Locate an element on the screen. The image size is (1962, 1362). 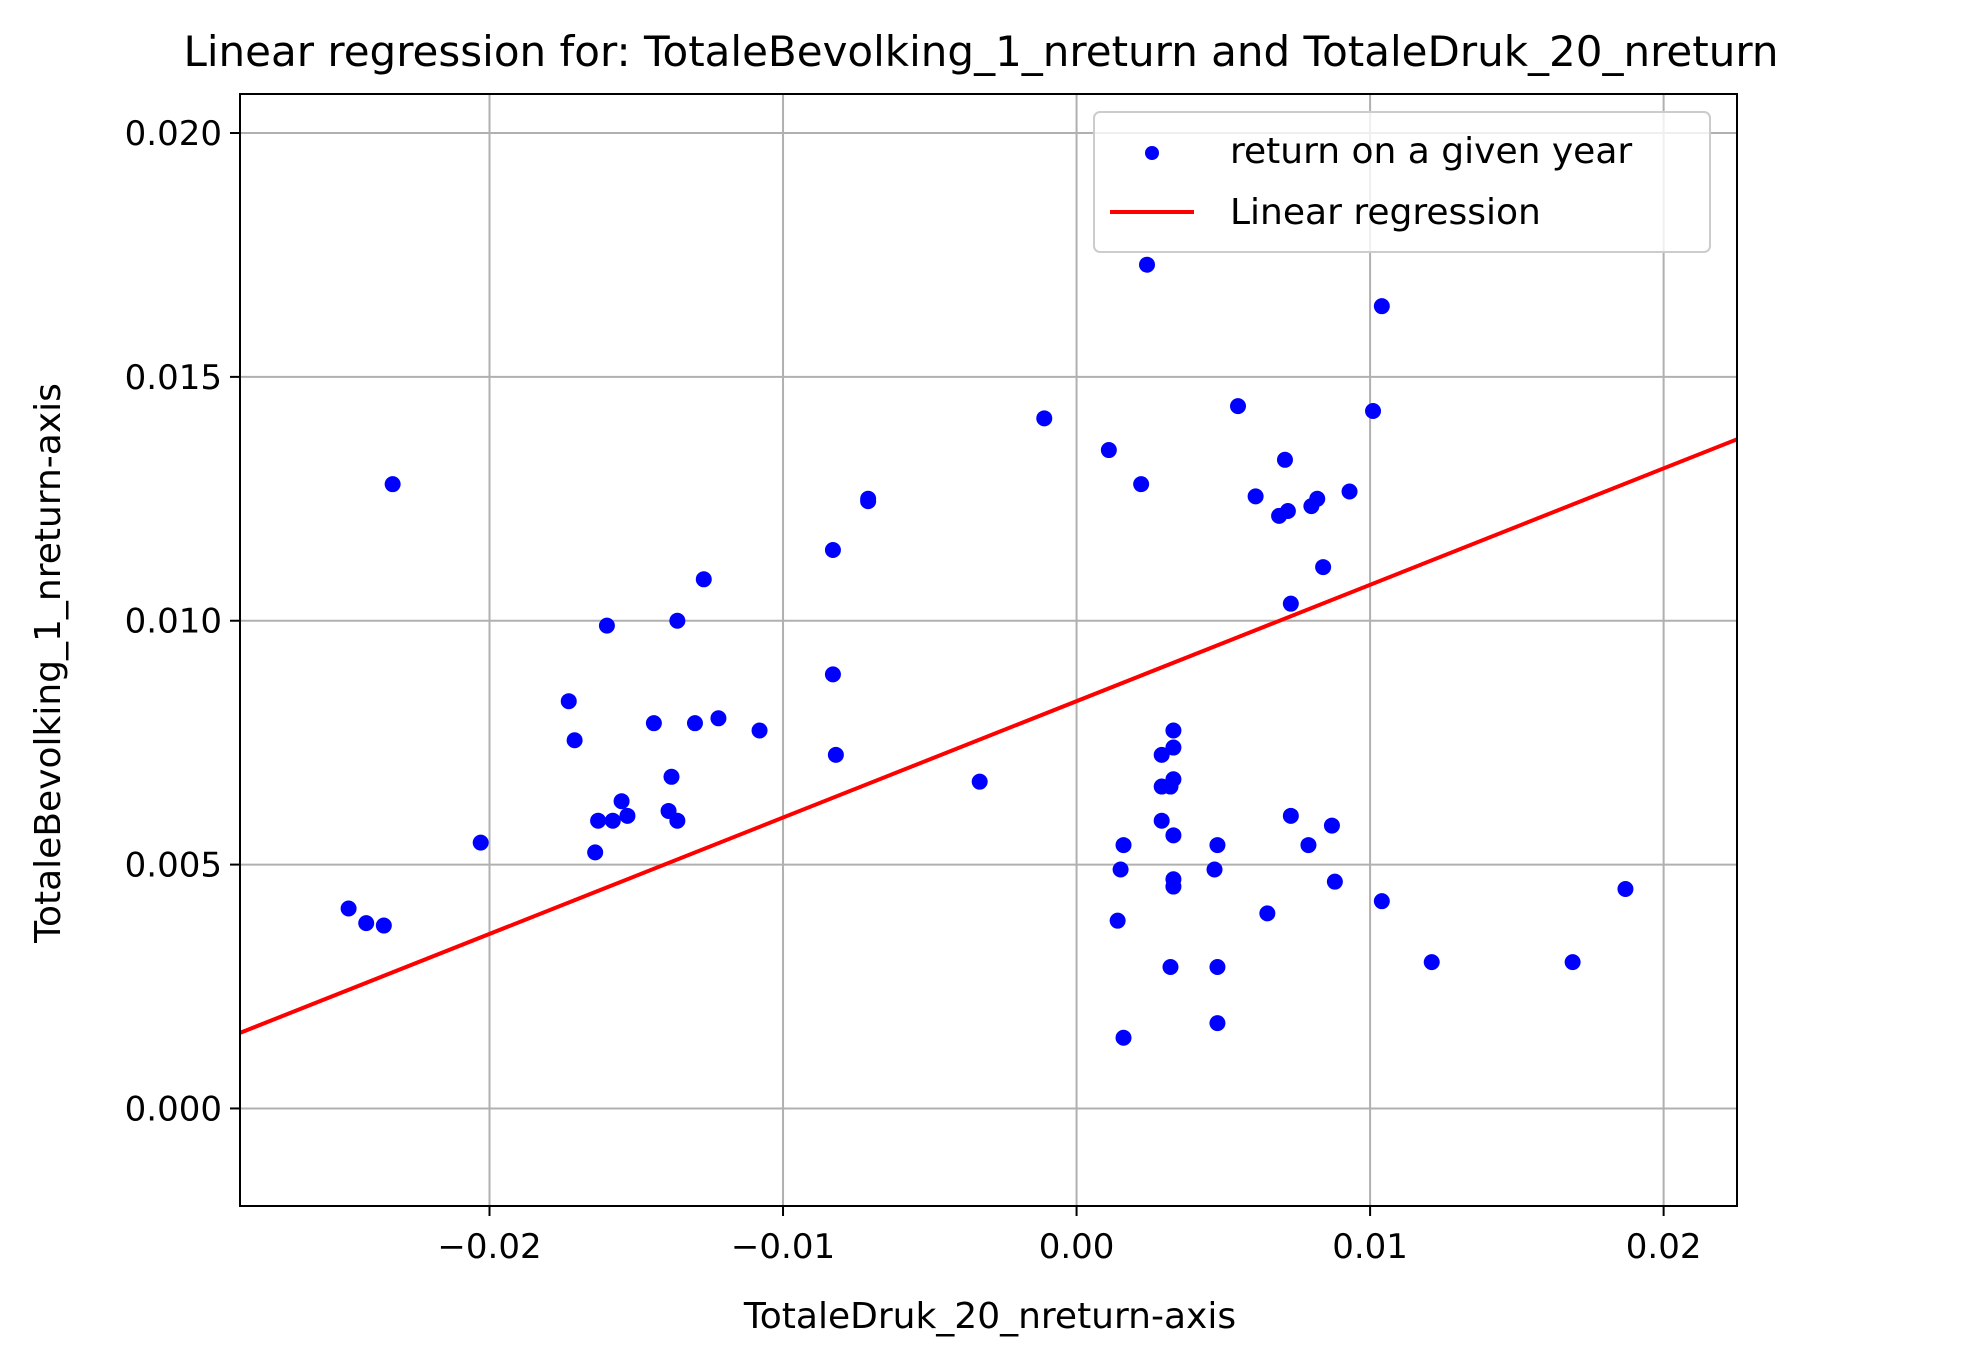
legend-box is located at coordinates (1402, 182).